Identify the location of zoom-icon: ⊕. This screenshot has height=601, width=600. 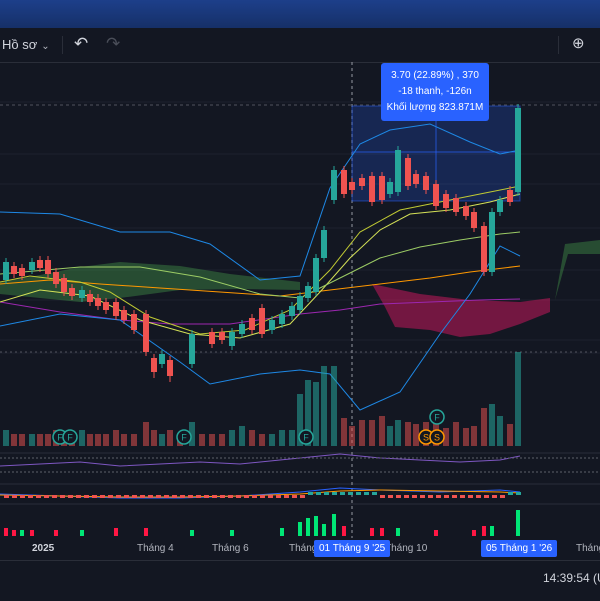
(578, 43).